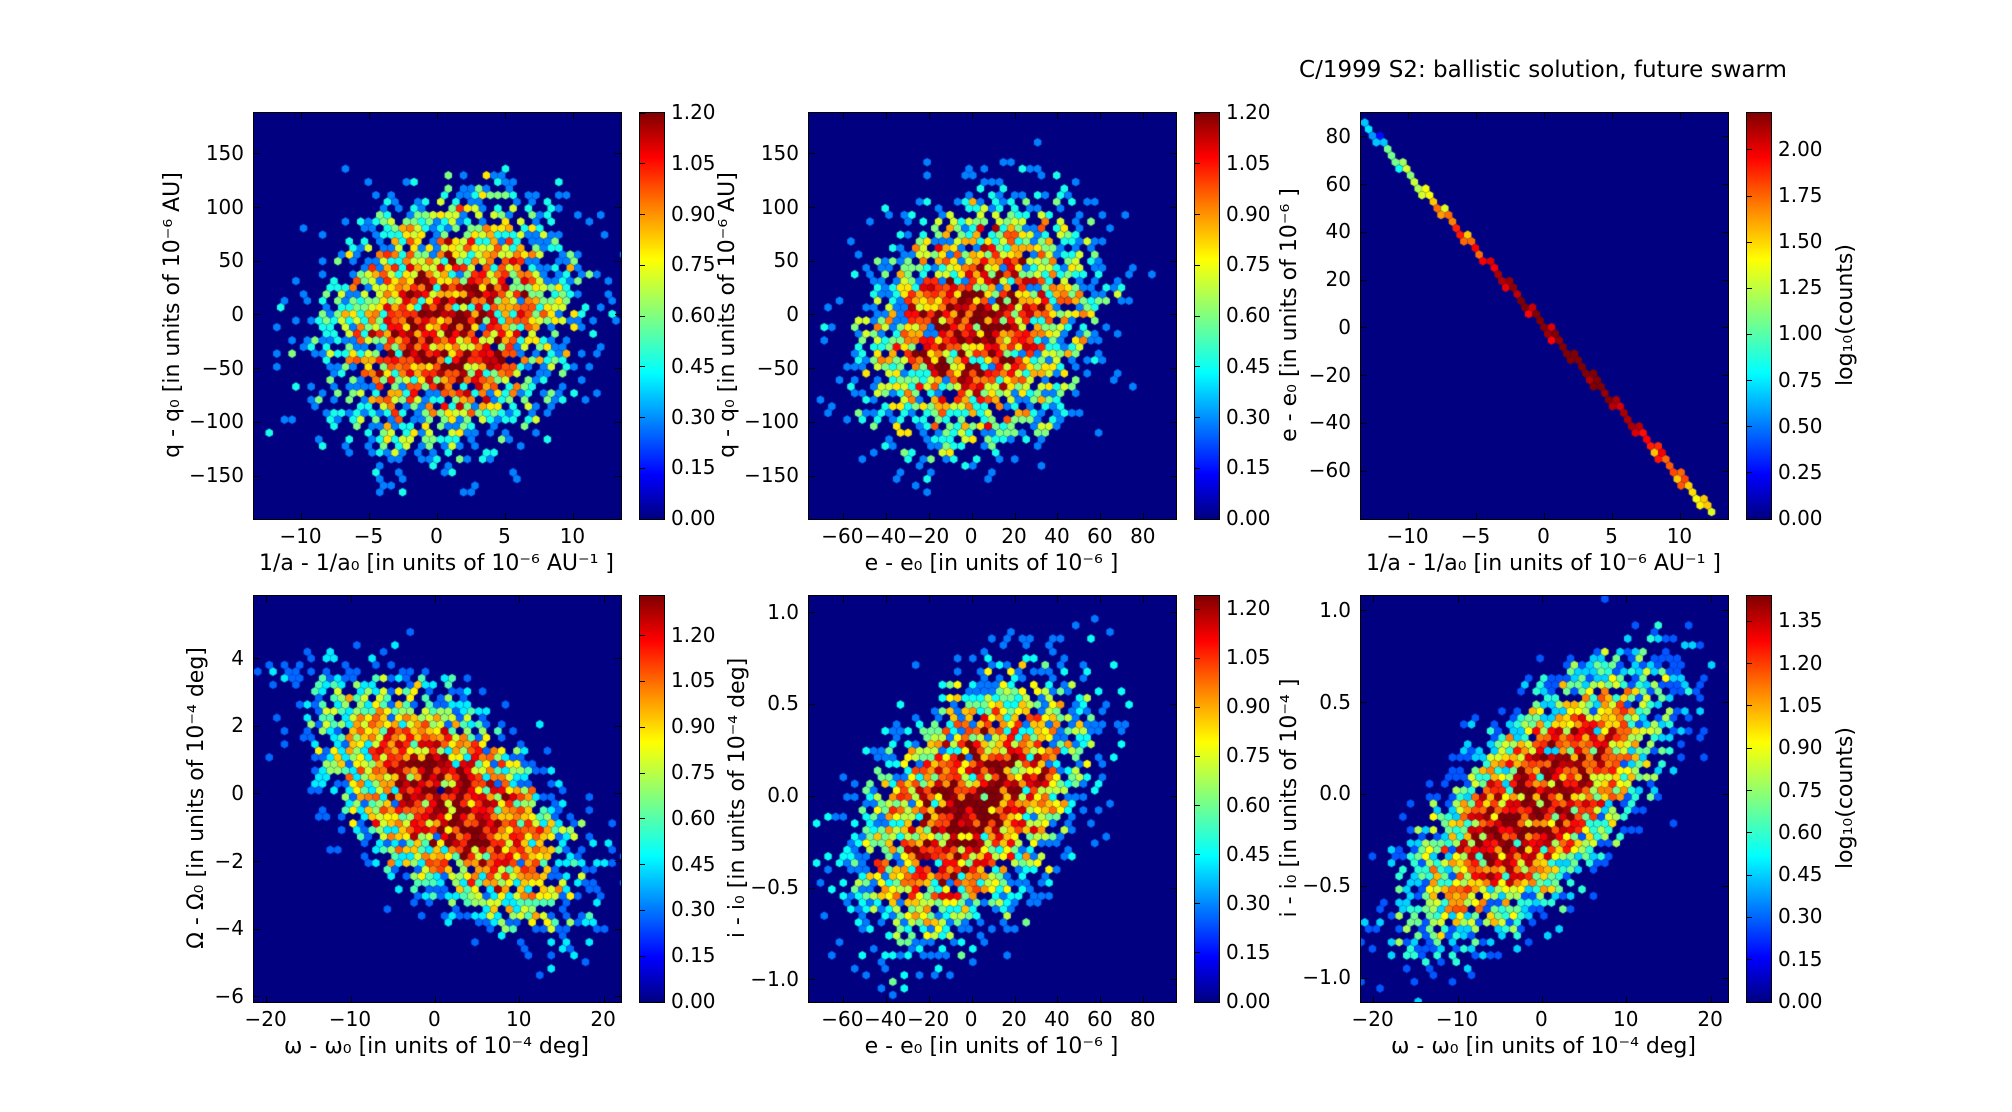  I want to click on y-tick-label: −6, so click(229, 995).